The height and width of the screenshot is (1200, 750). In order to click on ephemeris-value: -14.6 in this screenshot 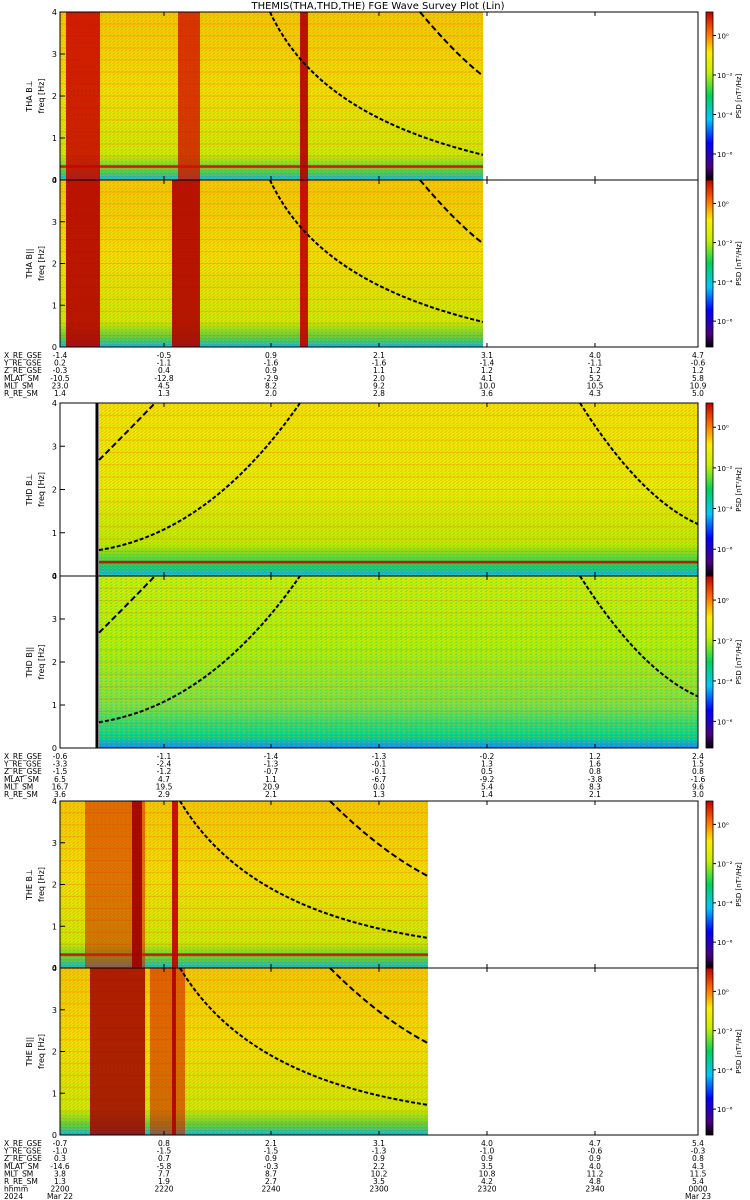, I will do `click(60, 1166)`.